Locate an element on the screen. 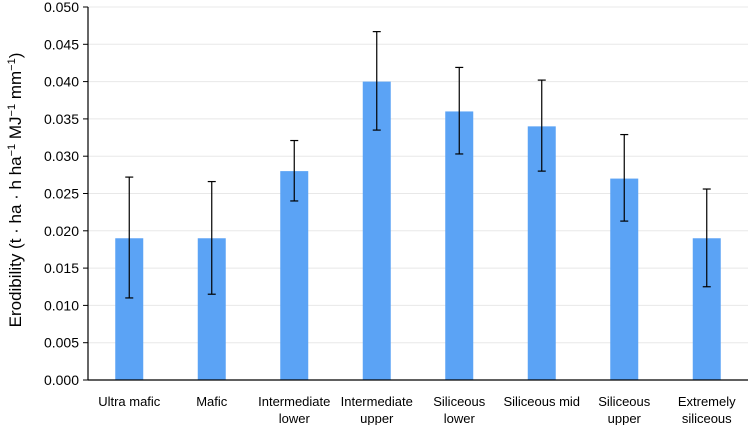 The width and height of the screenshot is (750, 425). x-category-label: Ultra mafic is located at coordinates (129, 401).